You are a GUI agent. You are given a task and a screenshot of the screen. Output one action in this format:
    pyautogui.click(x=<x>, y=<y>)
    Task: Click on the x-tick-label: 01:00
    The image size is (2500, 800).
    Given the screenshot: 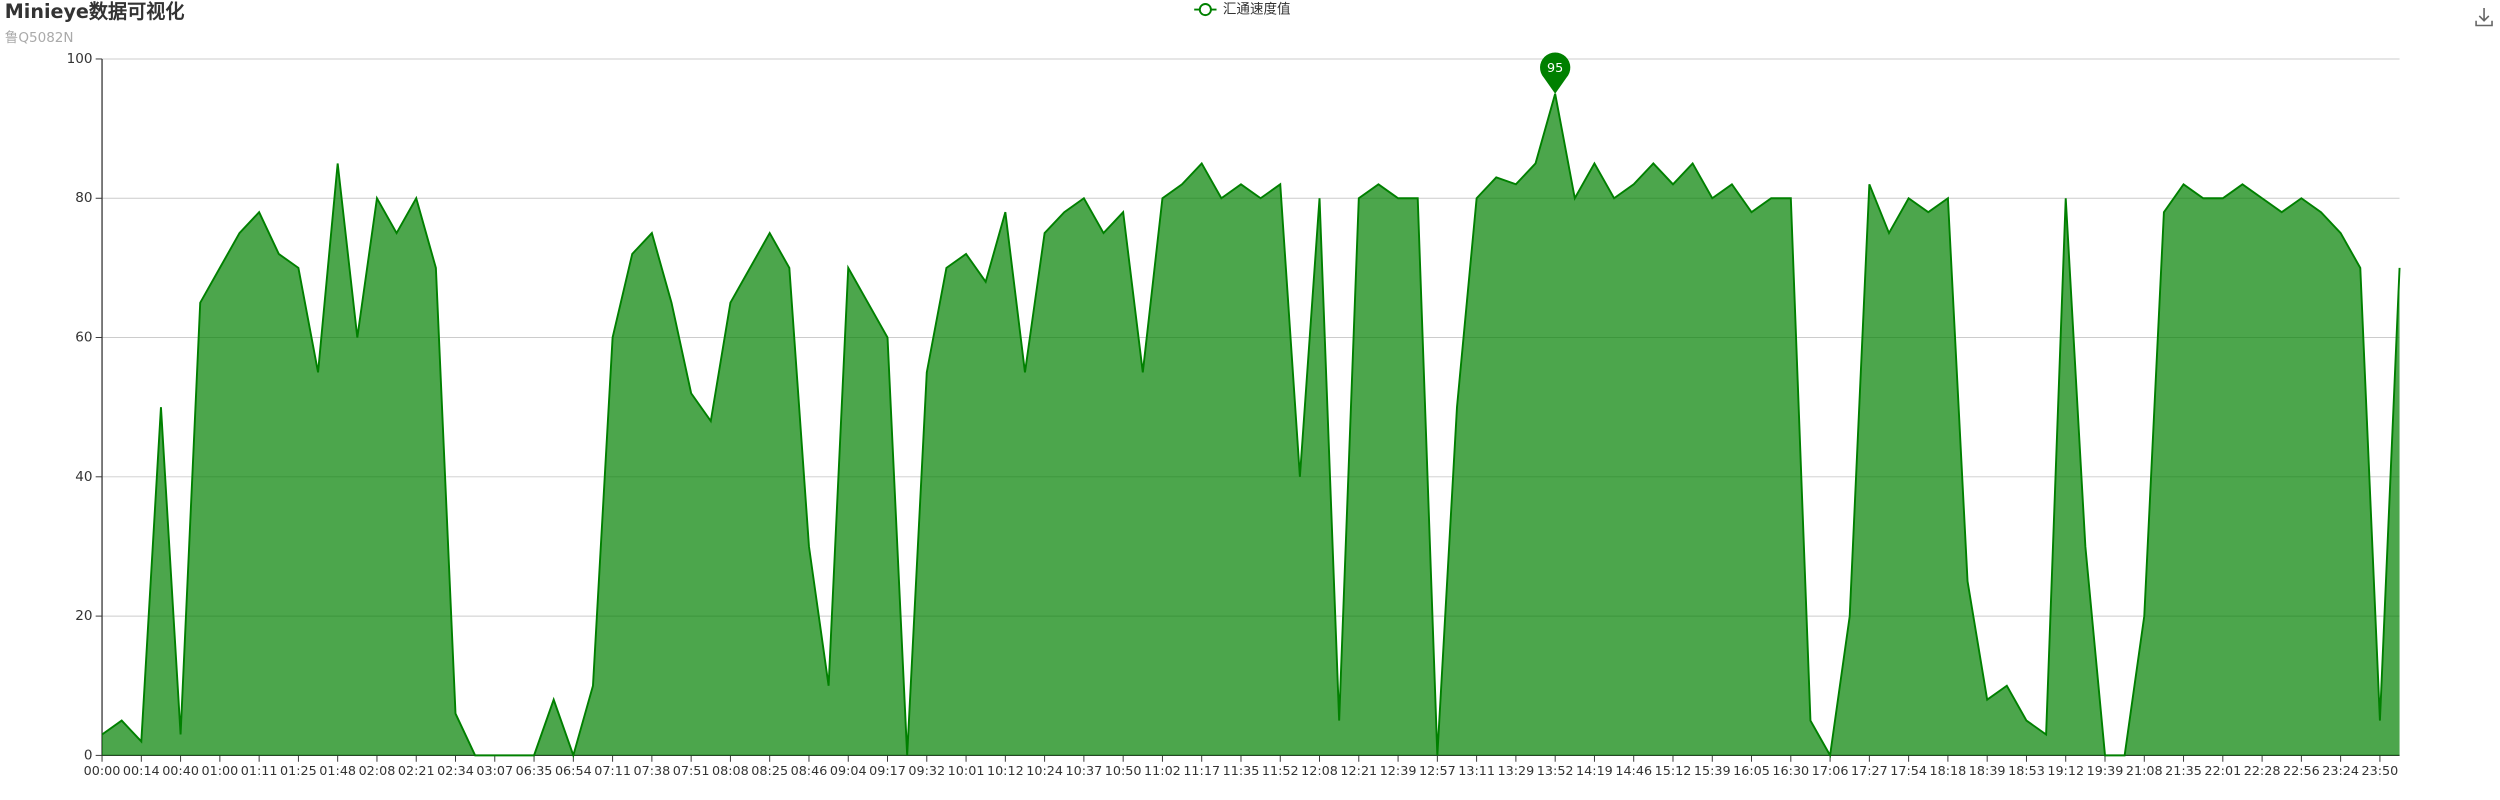 What is the action you would take?
    pyautogui.click(x=219, y=771)
    